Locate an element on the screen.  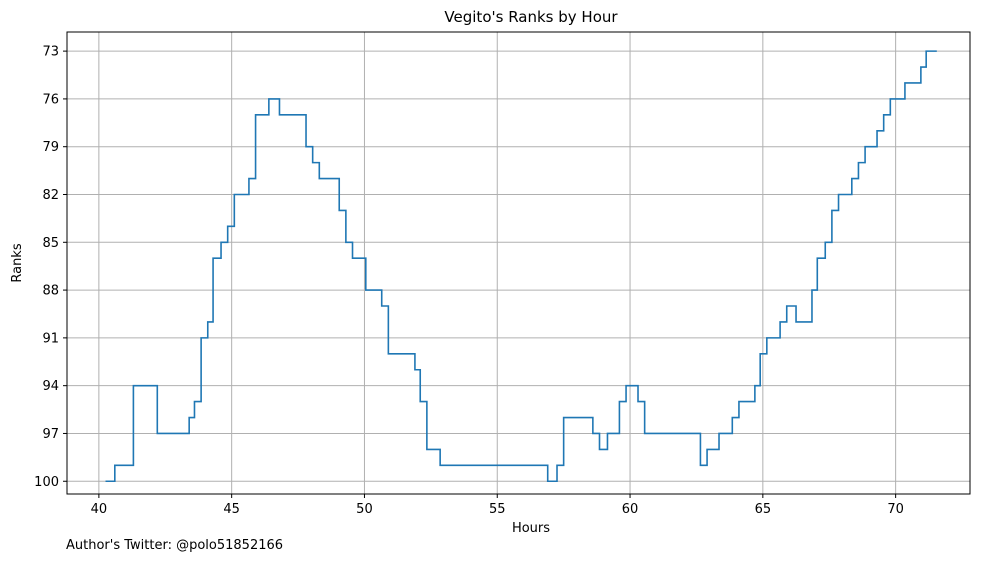
y-tick-label: 82 is located at coordinates (50, 195).